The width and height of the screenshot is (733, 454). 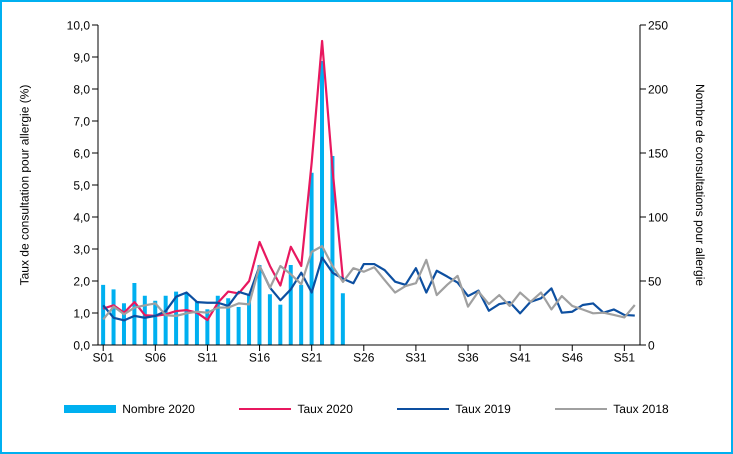 I want to click on y-tick-label: 6,0, so click(x=81, y=153).